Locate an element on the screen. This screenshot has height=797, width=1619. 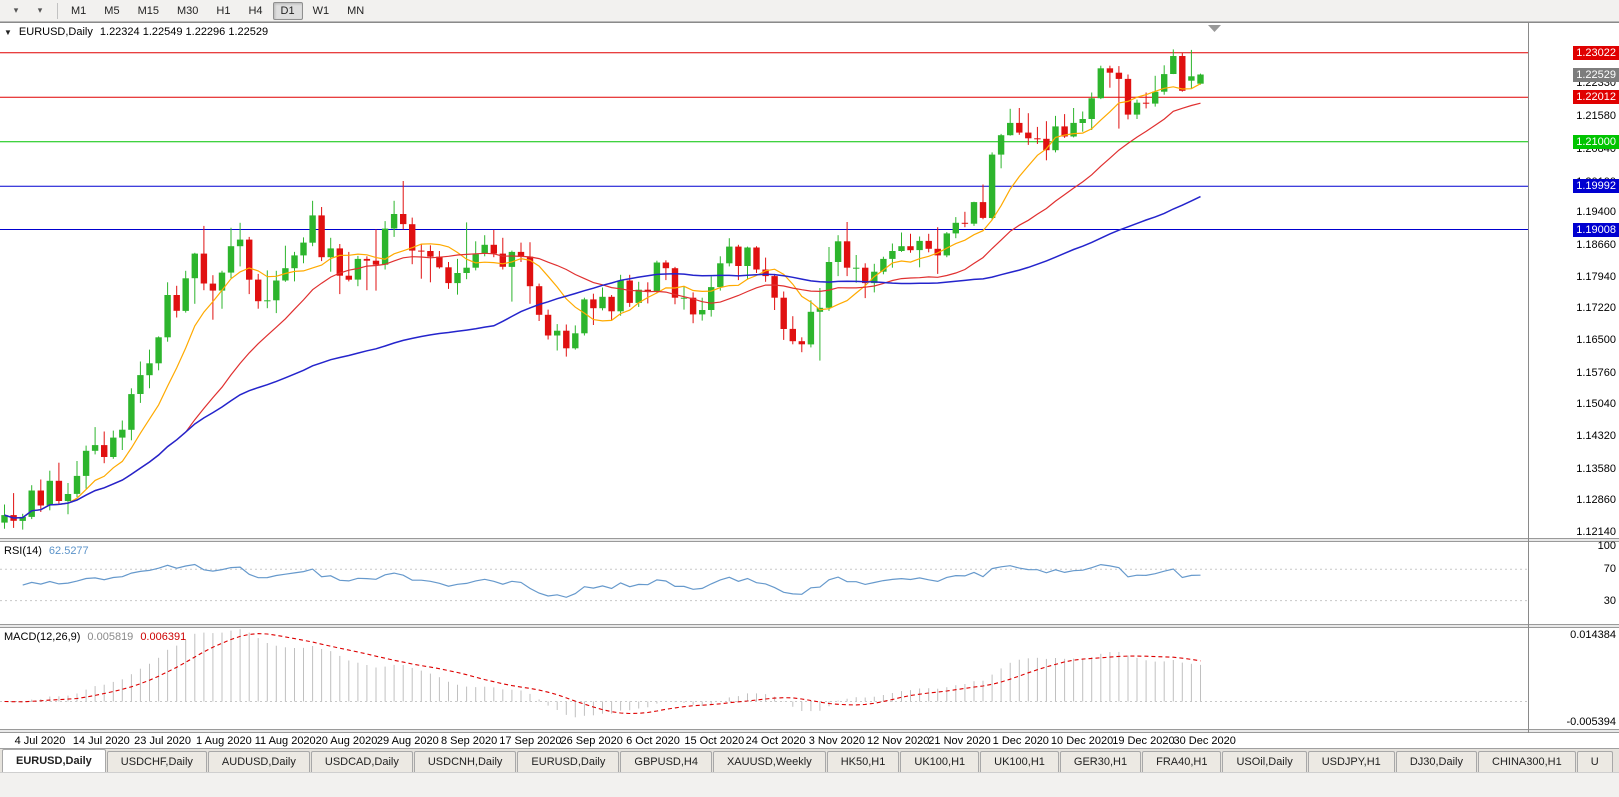
date-axis-label: 8 Sep 2020 is located at coordinates (469, 741).